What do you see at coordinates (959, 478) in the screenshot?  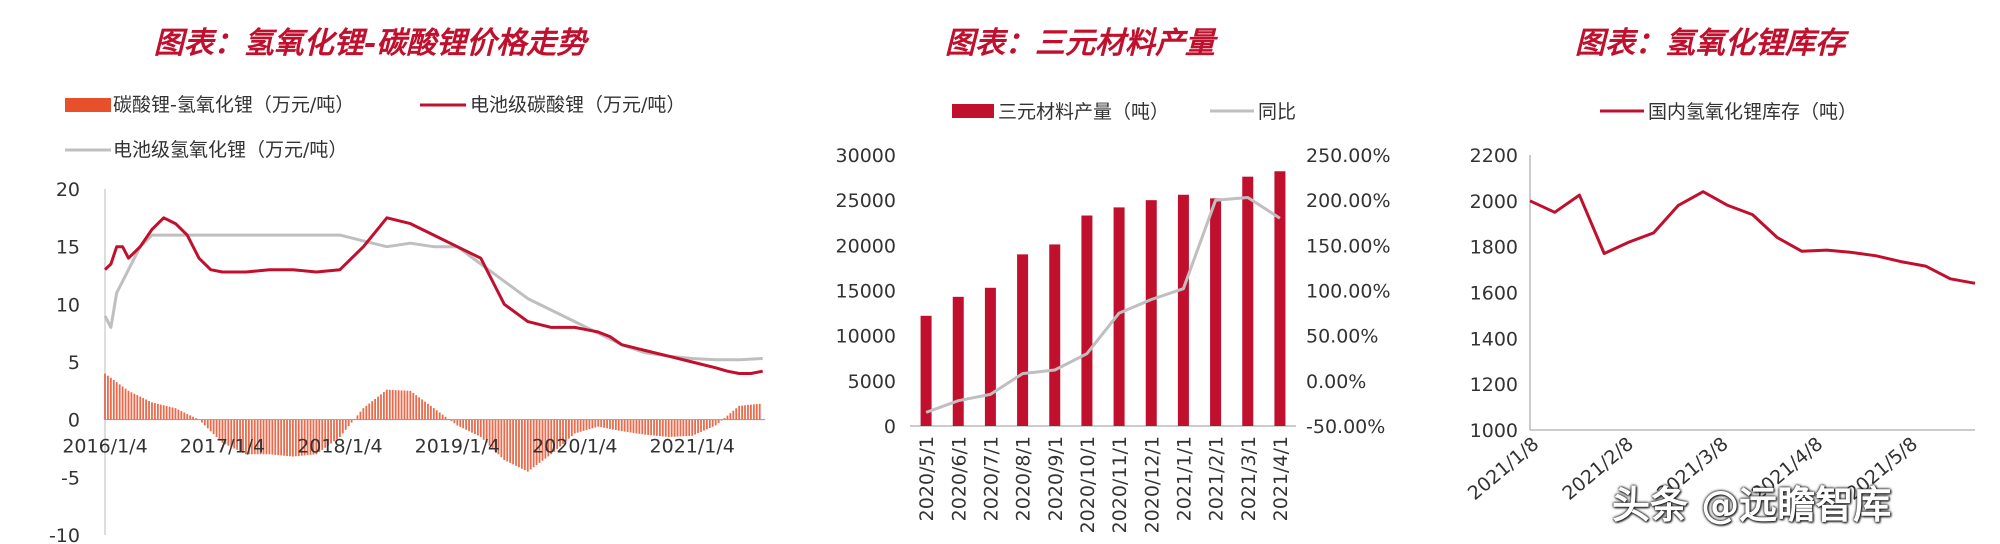 I see `x-tick-label: 2020/6/1` at bounding box center [959, 478].